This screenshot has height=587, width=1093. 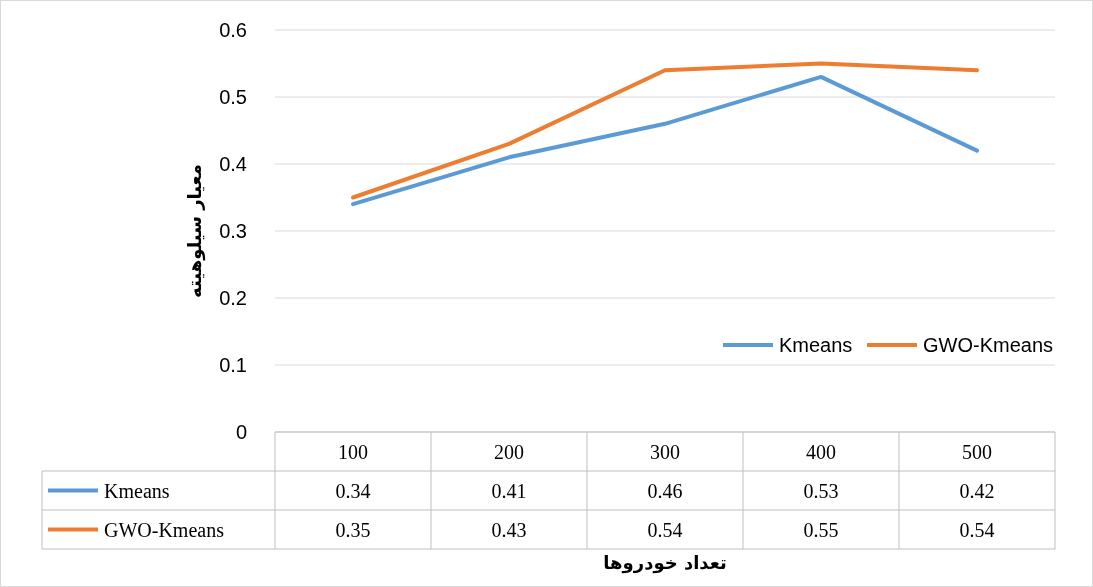 I want to click on data-label: 0.53, so click(x=821, y=490).